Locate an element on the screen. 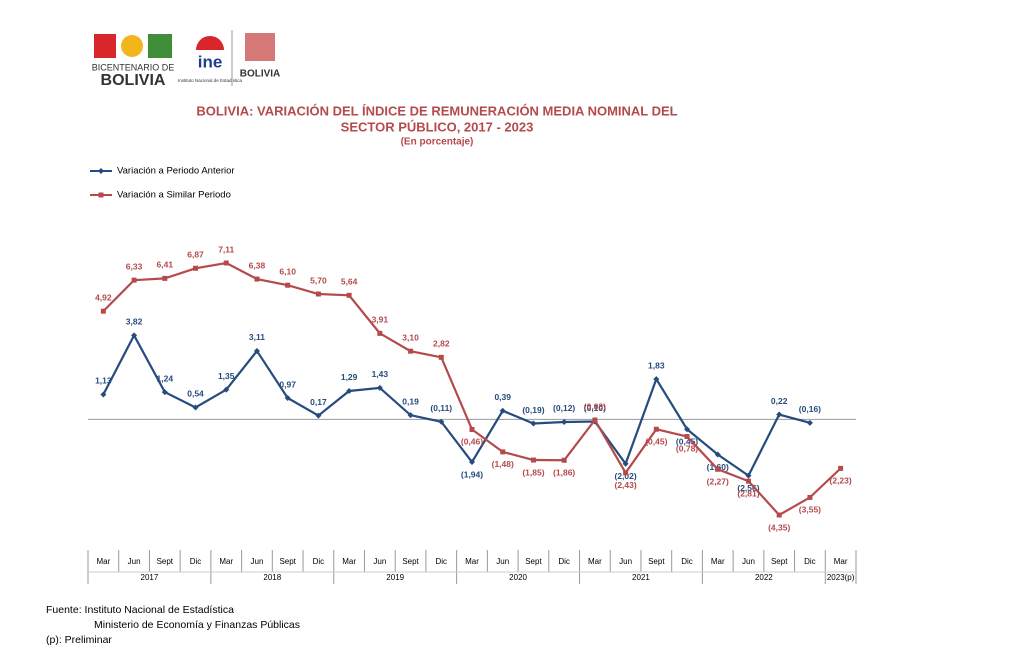 Image resolution: width=1024 pixels, height=666 pixels. data-label: 0,19 is located at coordinates (410, 401).